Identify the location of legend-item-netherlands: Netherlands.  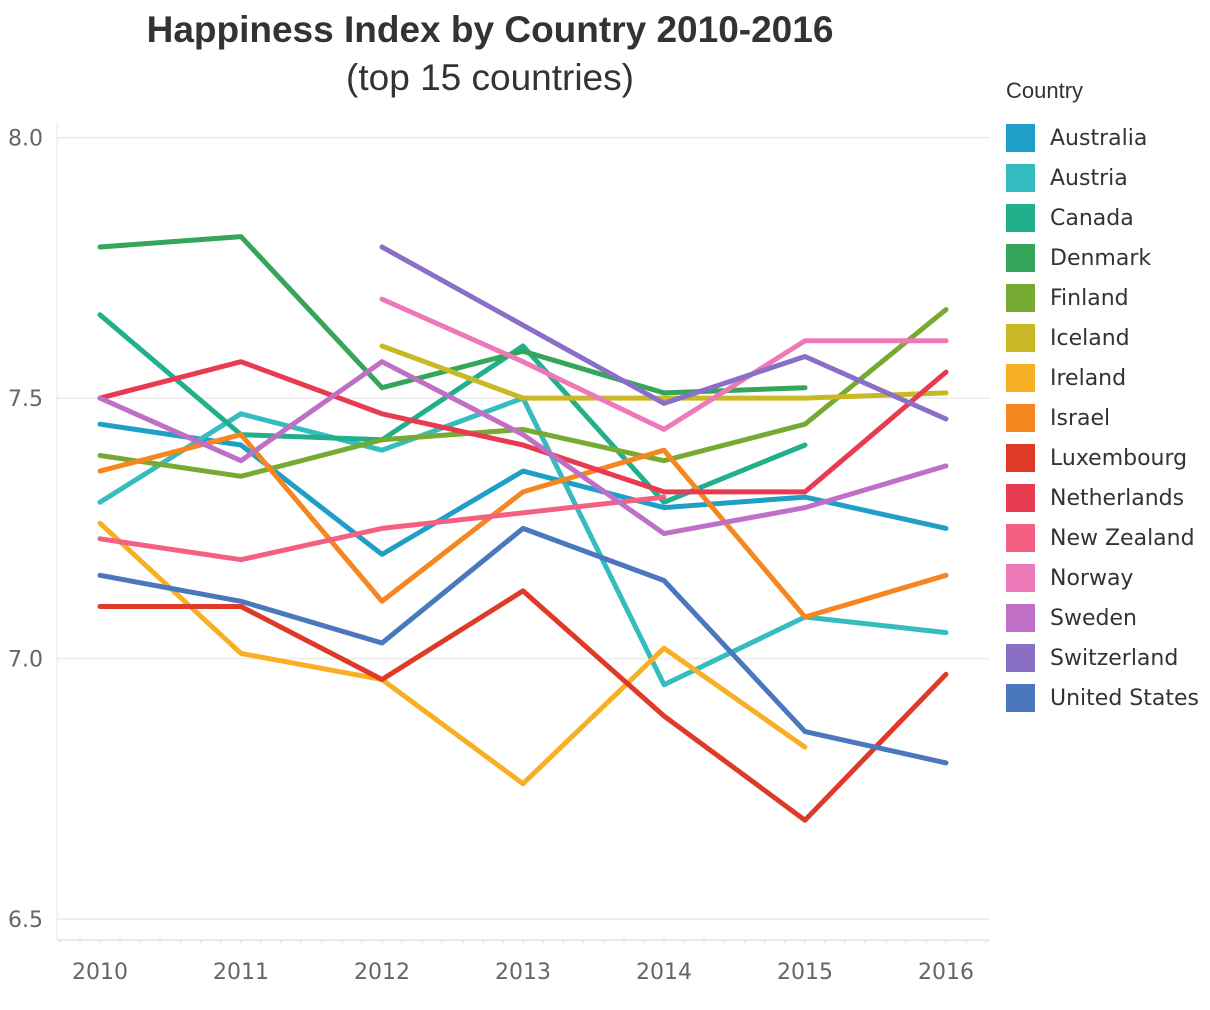
(1108, 498).